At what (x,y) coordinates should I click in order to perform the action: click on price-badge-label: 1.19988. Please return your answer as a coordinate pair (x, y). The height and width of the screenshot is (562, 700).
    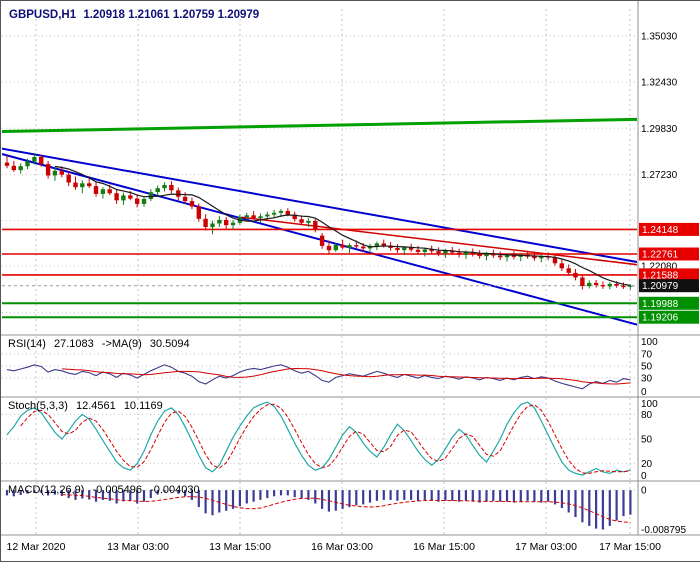
    Looking at the image, I should click on (660, 304).